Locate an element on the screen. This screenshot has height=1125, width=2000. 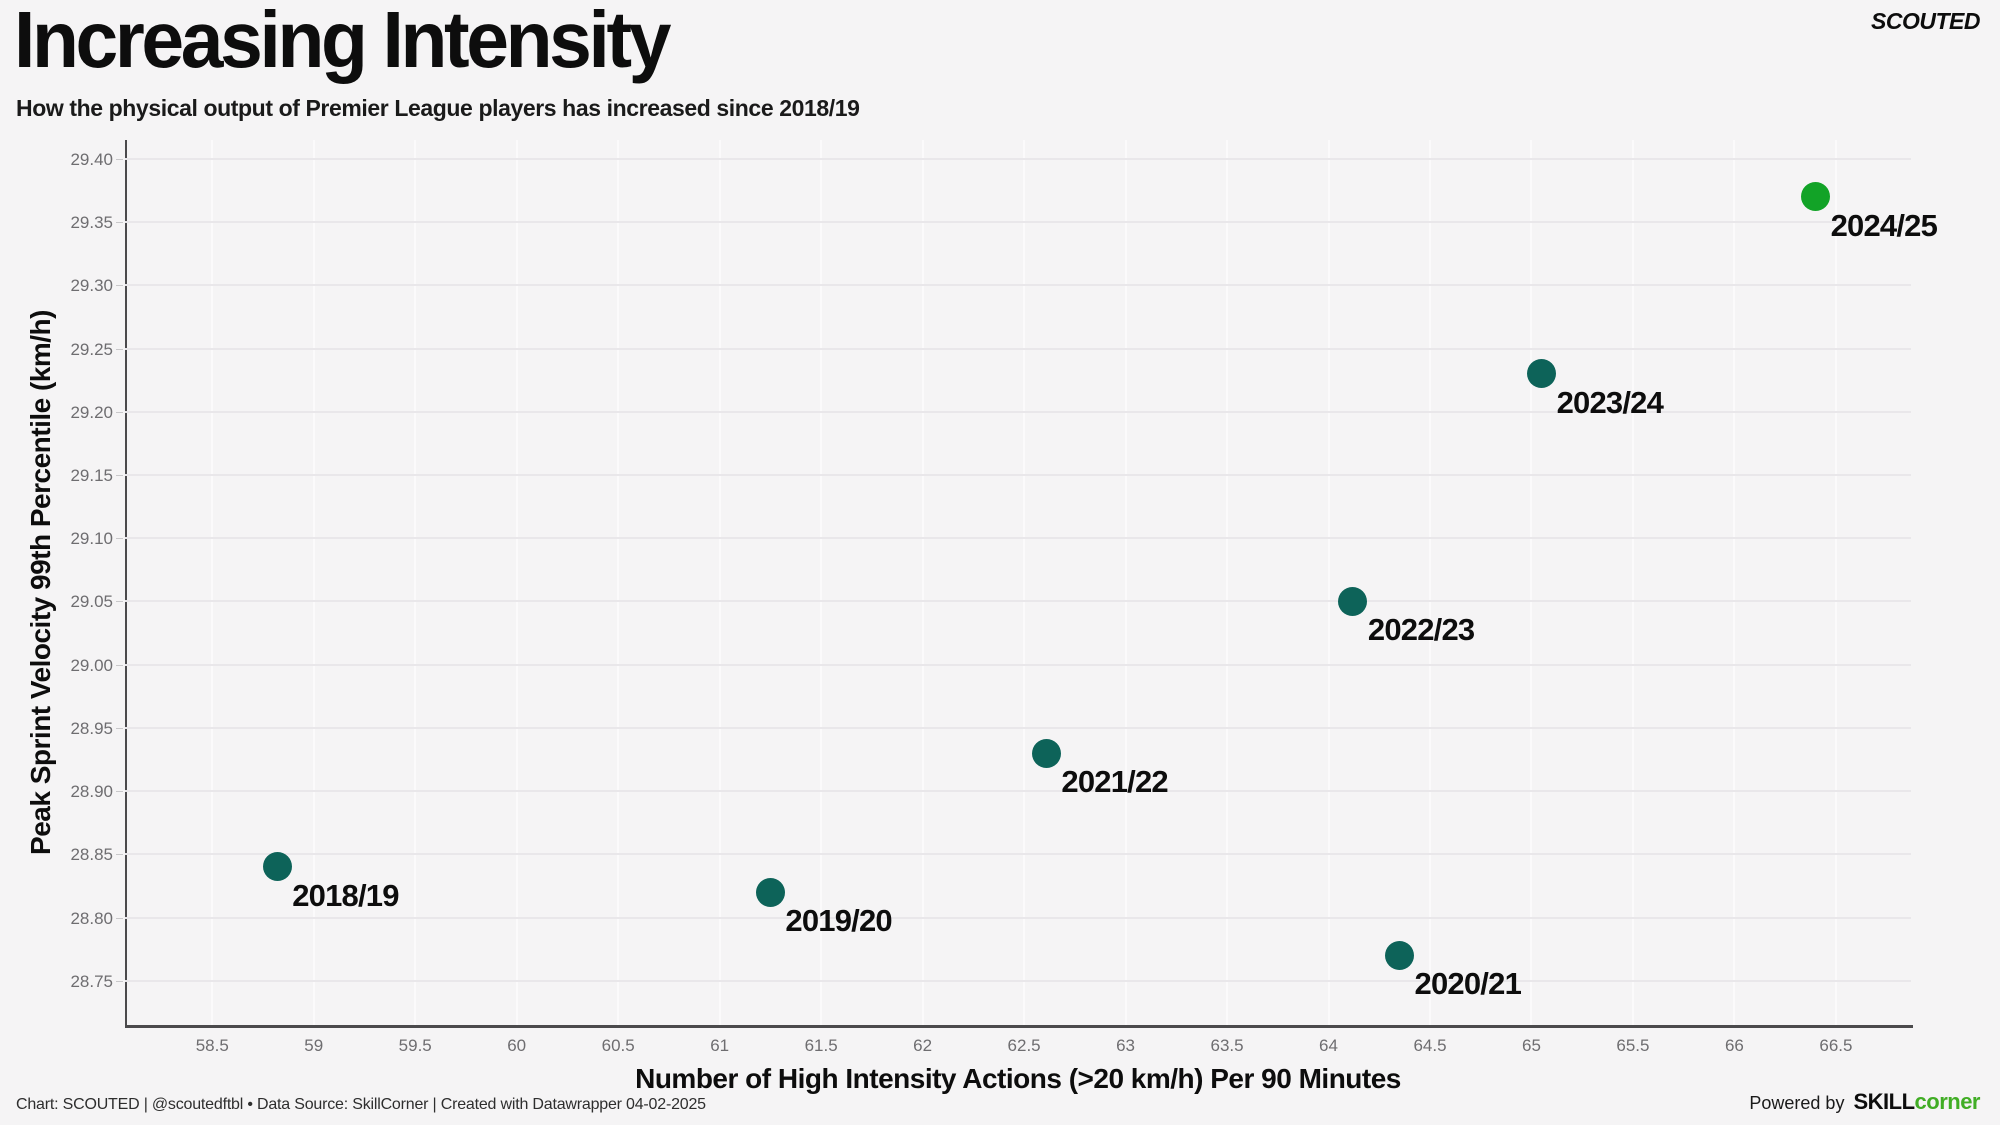
data-point-label-2023-24: 2023/24 is located at coordinates (1610, 402).